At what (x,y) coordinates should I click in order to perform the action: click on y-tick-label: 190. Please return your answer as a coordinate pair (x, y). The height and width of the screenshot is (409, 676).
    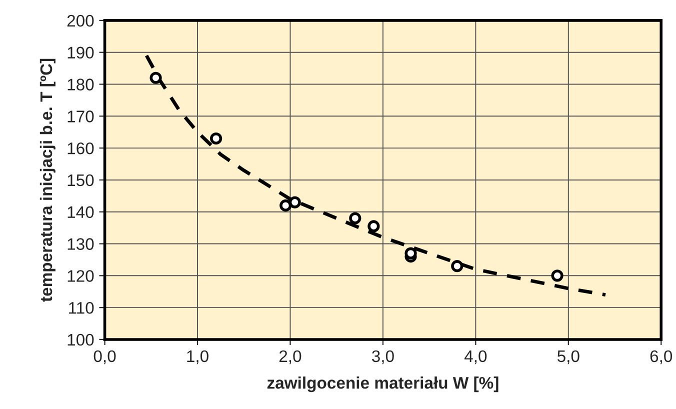
    Looking at the image, I should click on (81, 52).